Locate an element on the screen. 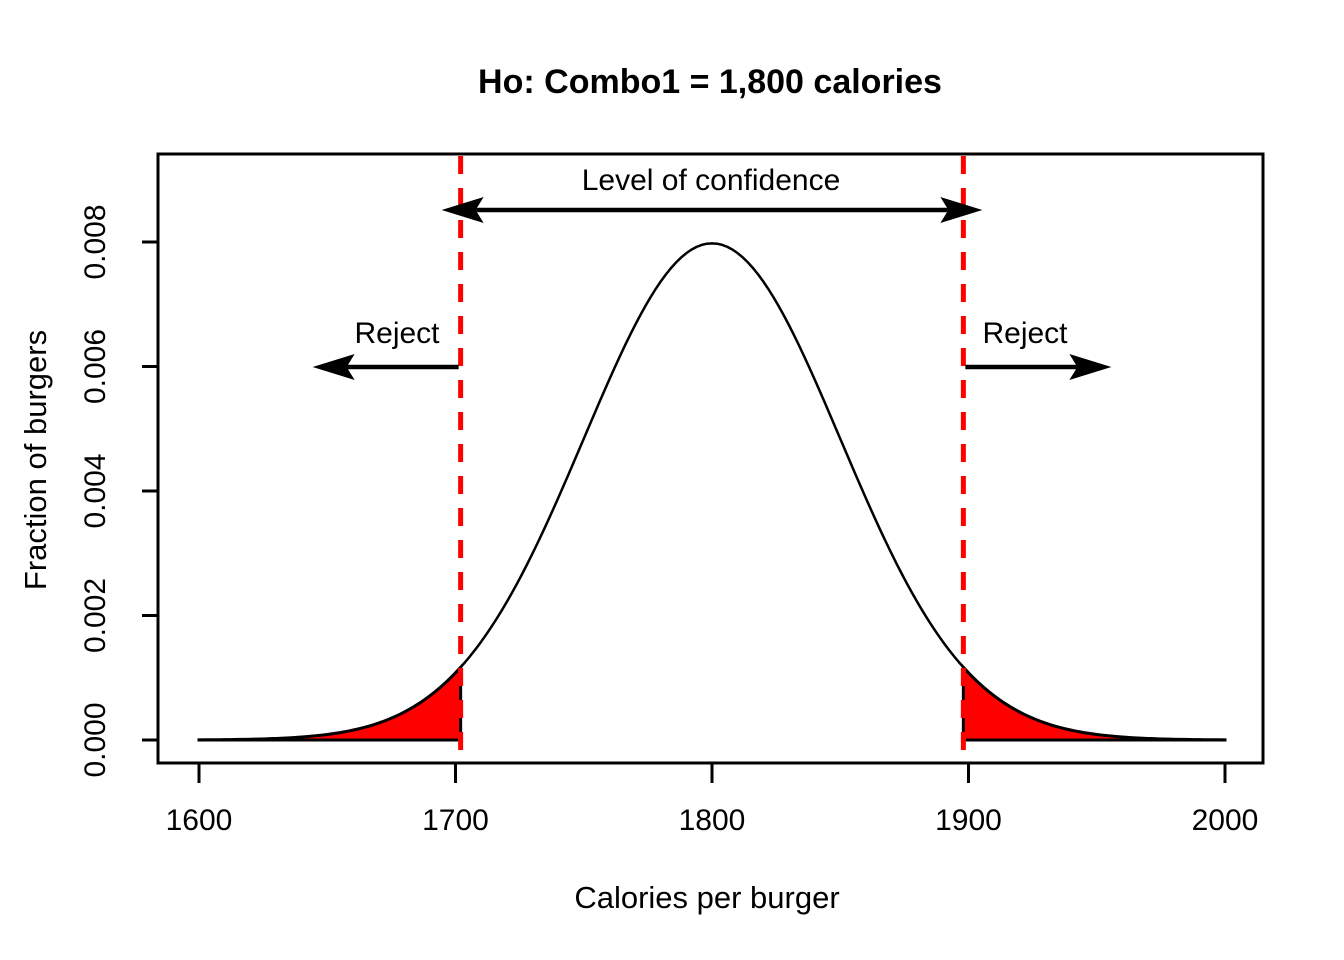 This screenshot has height=960, width=1344. chart-title: Ho: Combo1 = 1,800 calories is located at coordinates (710, 82).